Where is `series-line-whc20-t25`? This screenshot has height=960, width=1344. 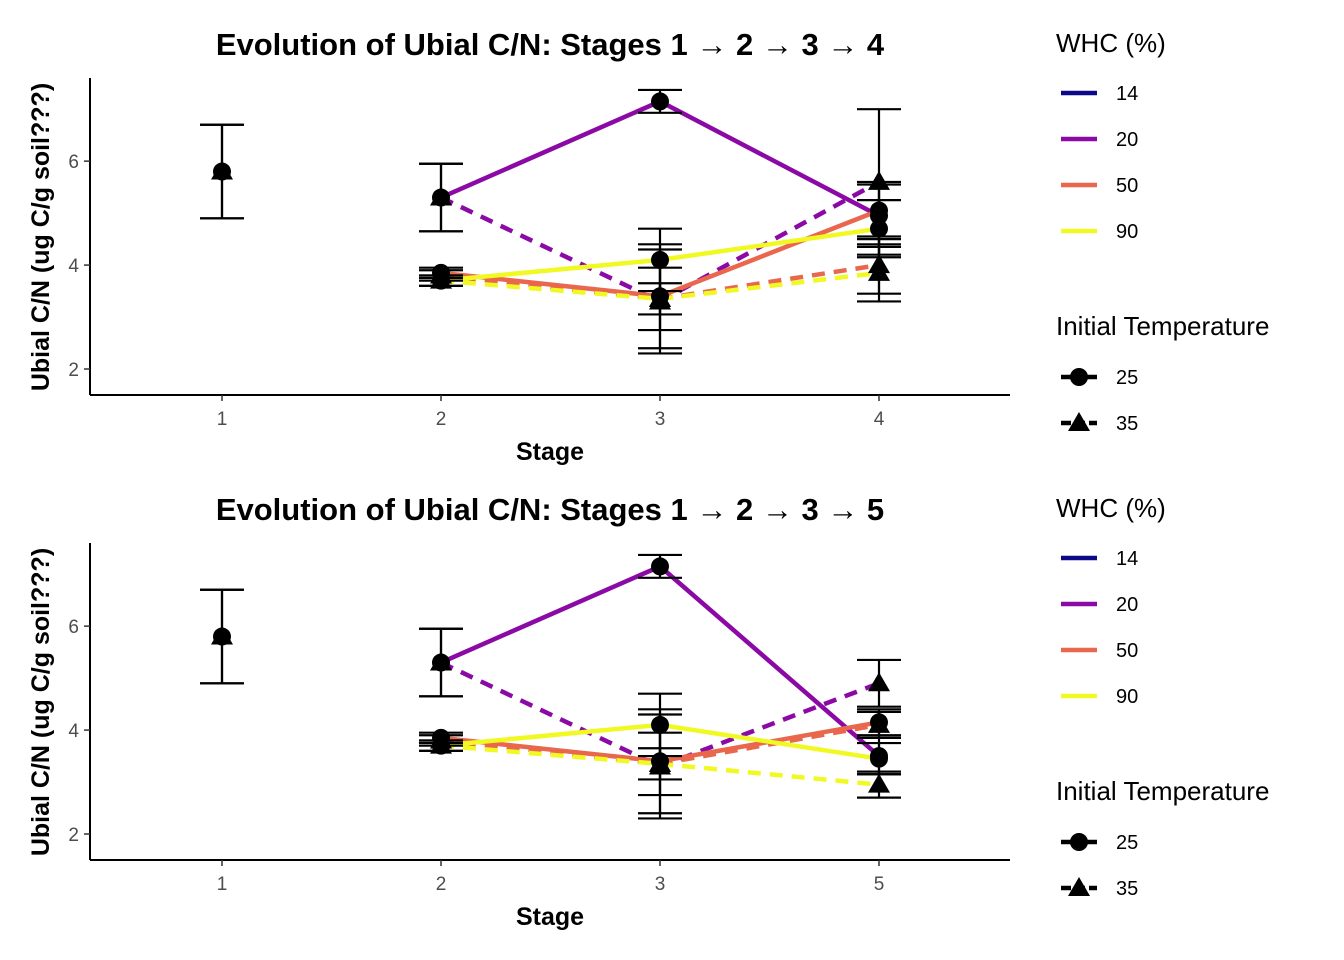 series-line-whc20-t25 is located at coordinates (660, 158).